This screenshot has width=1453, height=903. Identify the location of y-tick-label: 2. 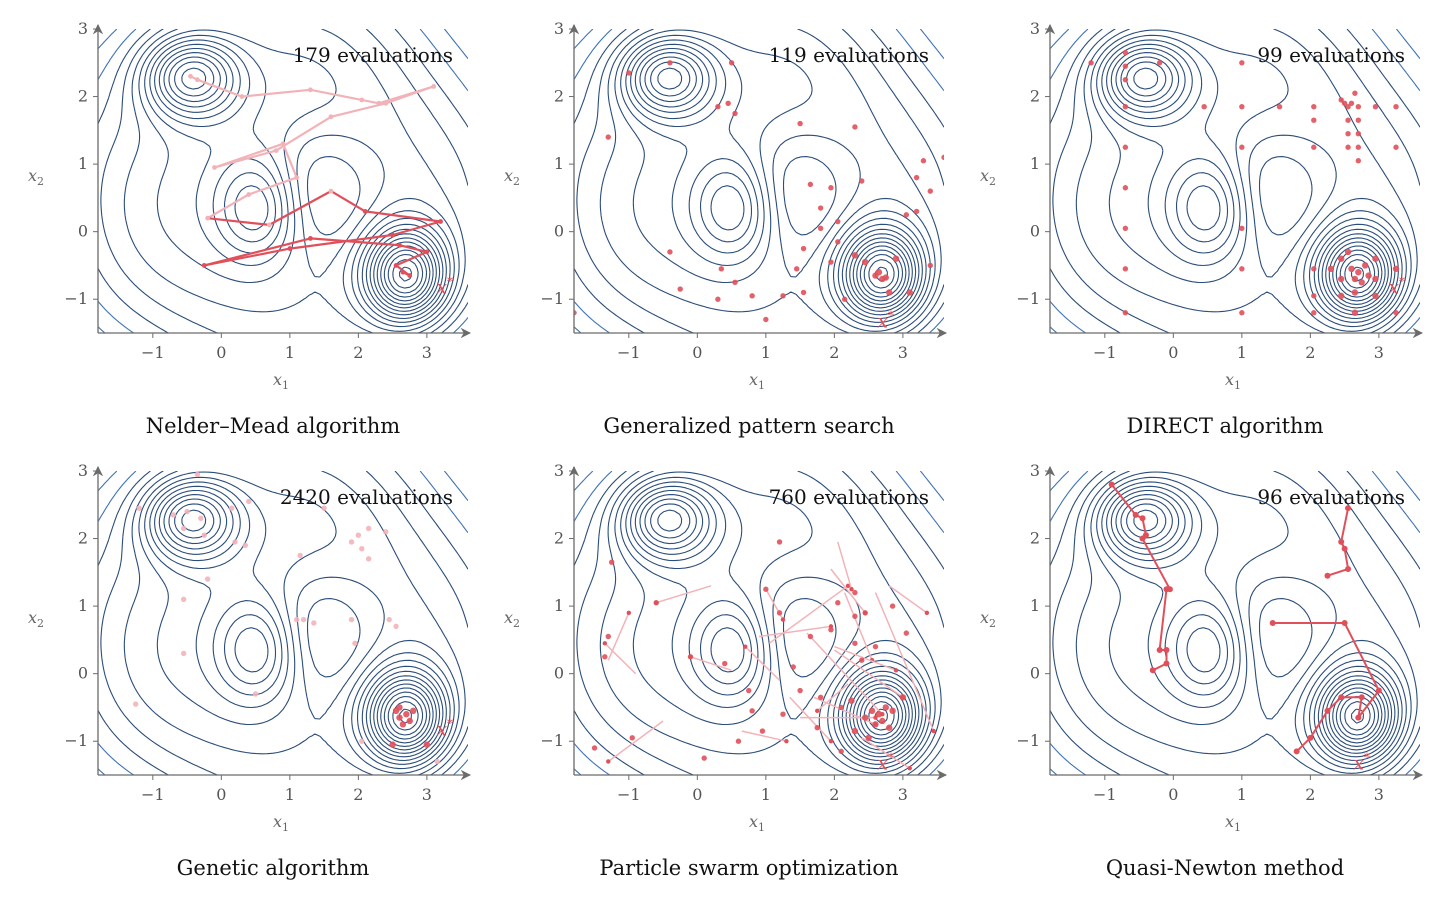
(1035, 96).